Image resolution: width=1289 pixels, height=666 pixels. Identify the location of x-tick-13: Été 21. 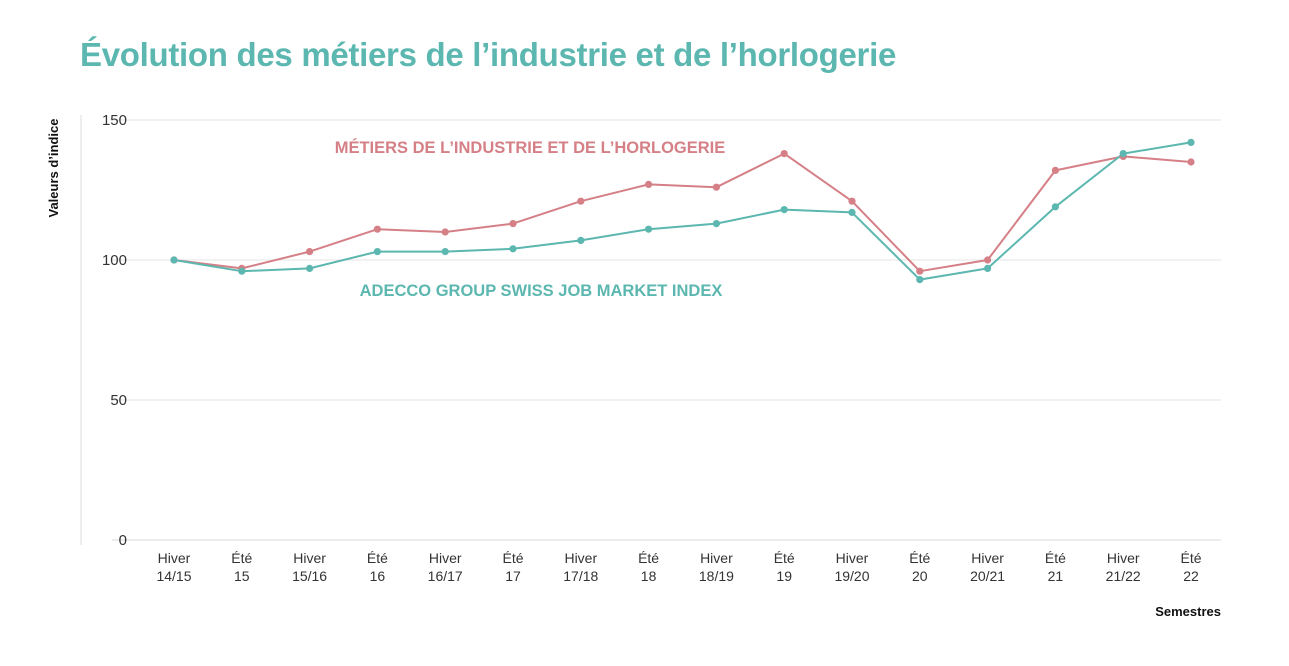
(1055, 567).